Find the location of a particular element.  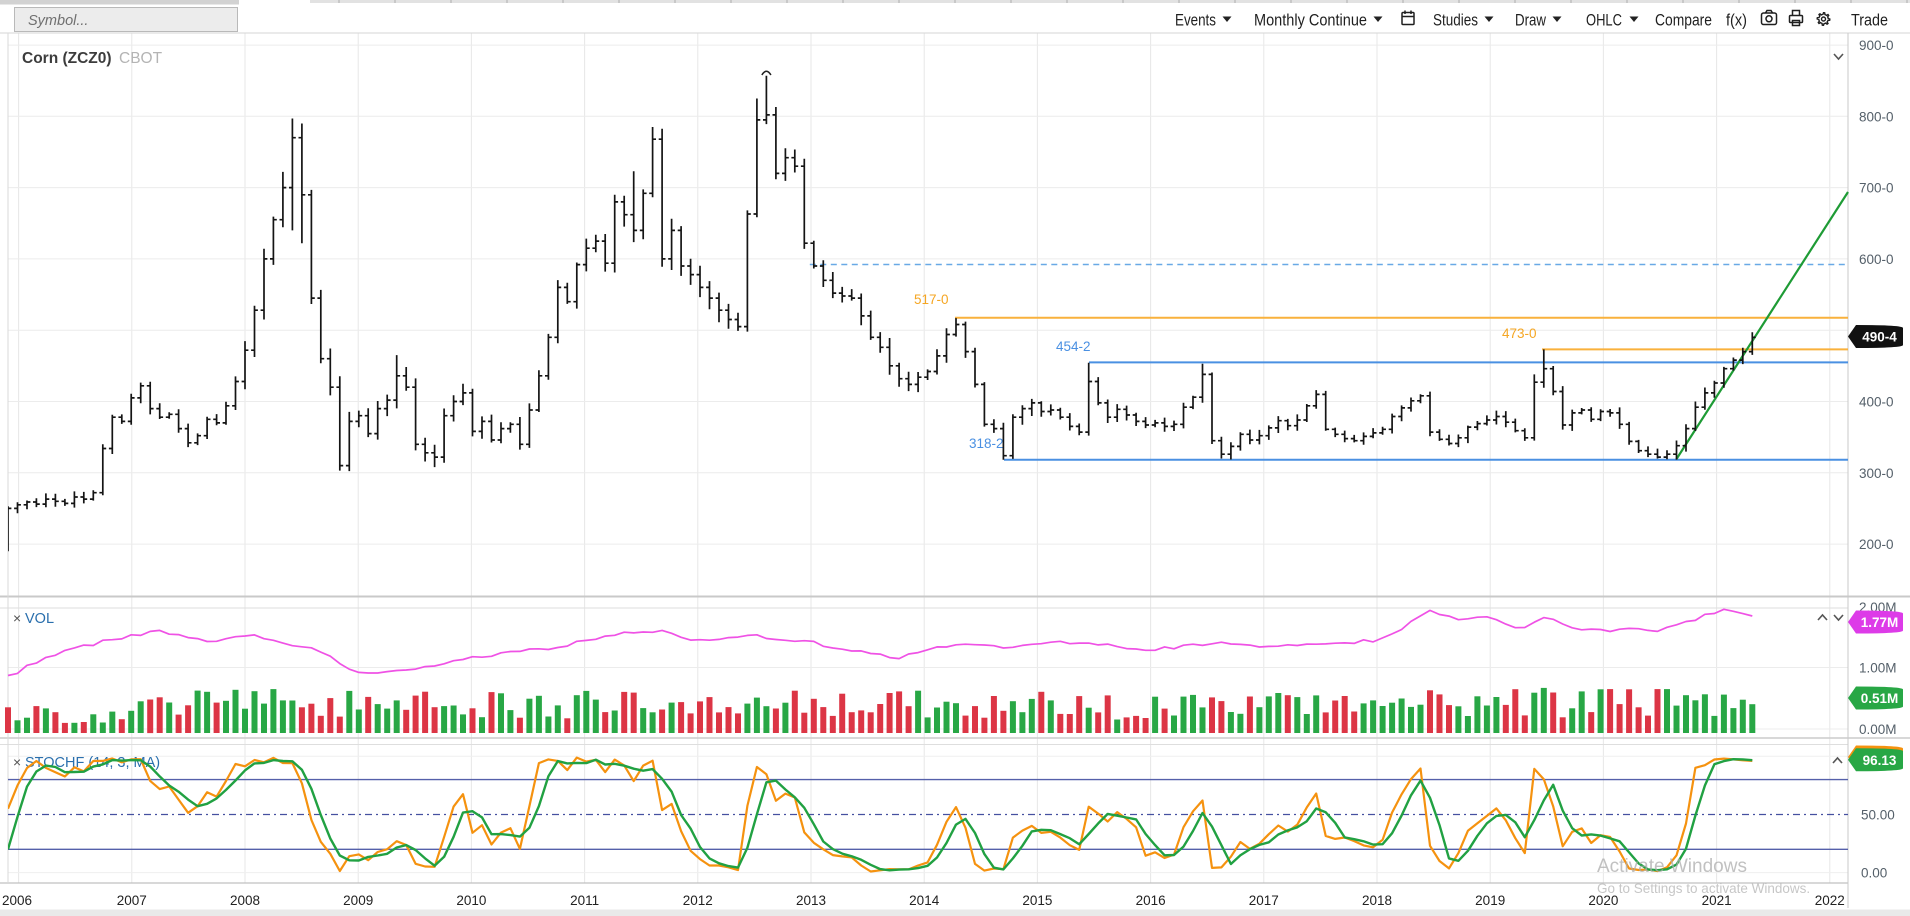

svg-text: 0.51M is located at coordinates (1880, 698).